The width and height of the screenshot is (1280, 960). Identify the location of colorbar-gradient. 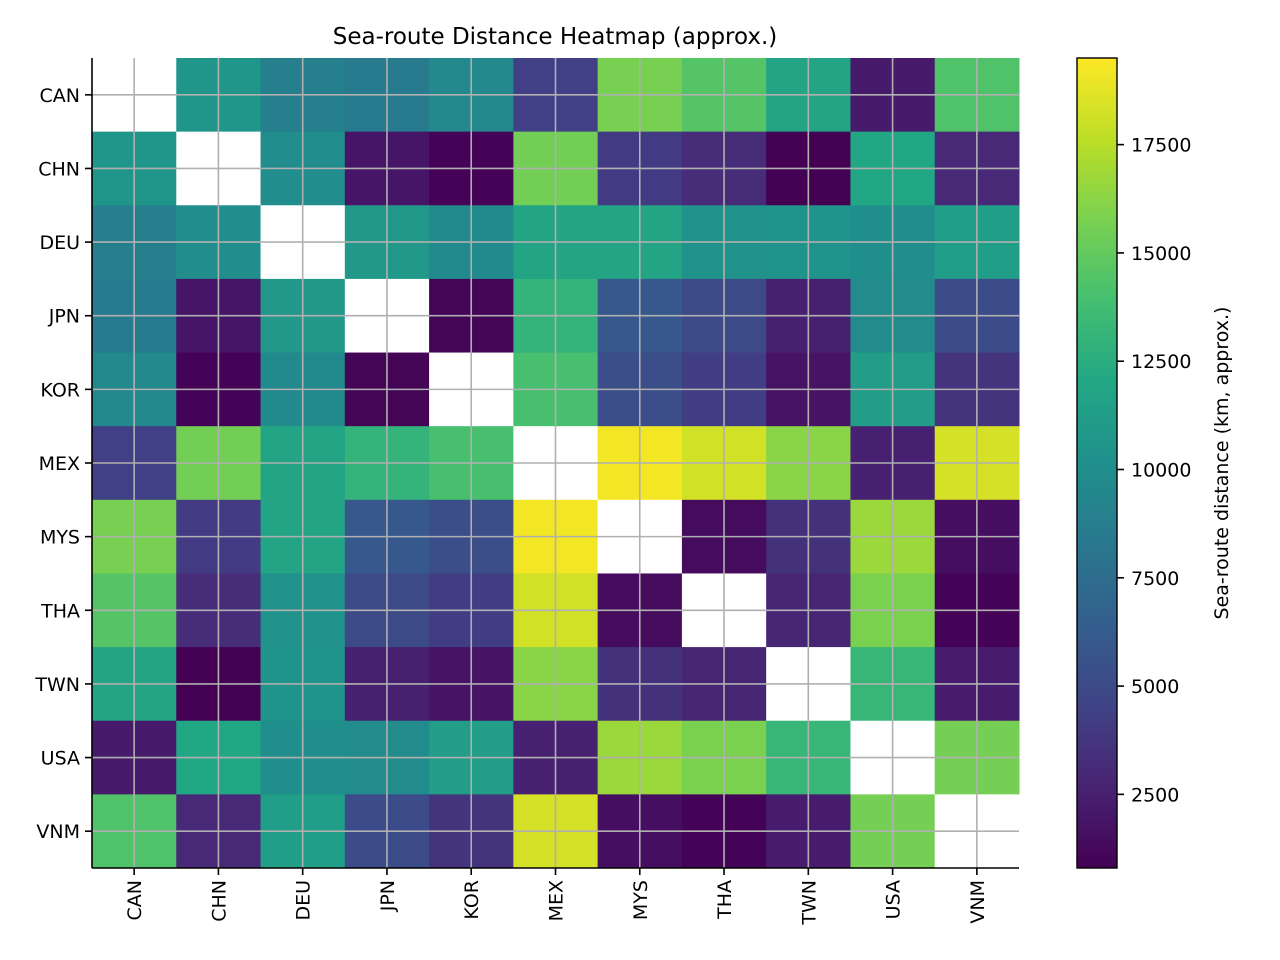
(1097, 463).